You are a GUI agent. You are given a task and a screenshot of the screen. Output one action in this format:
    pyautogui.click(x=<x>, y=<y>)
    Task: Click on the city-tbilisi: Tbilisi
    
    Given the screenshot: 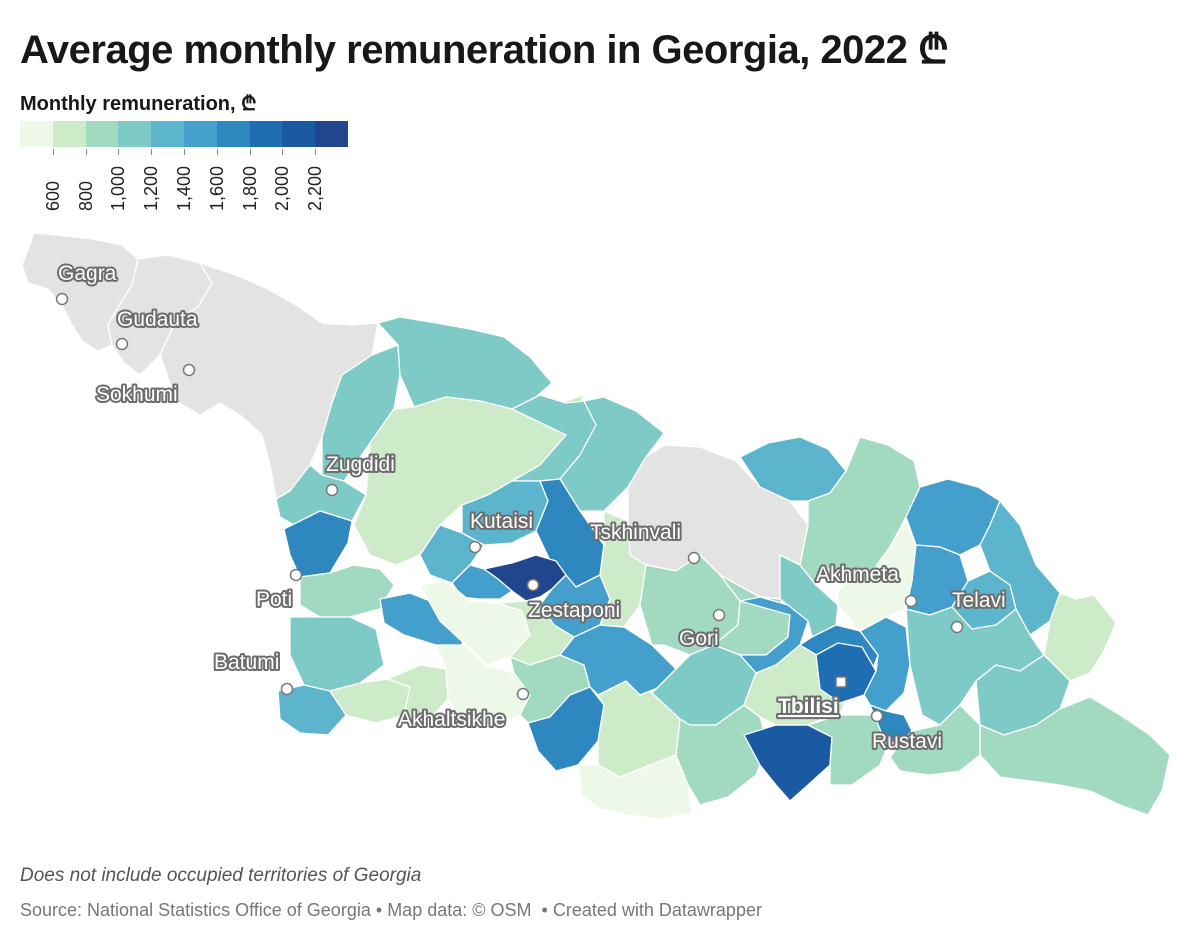 What is the action you would take?
    pyautogui.click(x=811, y=698)
    